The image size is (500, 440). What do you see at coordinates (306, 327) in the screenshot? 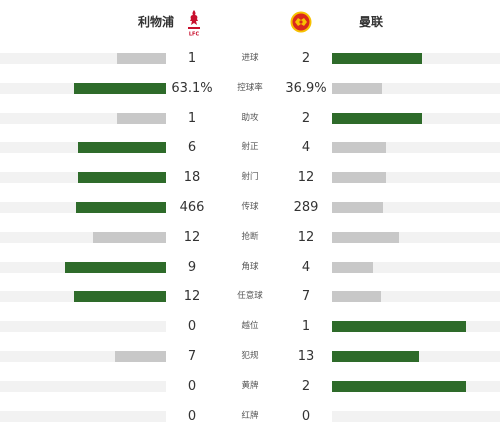
I see `away-stat-value: 1` at bounding box center [306, 327].